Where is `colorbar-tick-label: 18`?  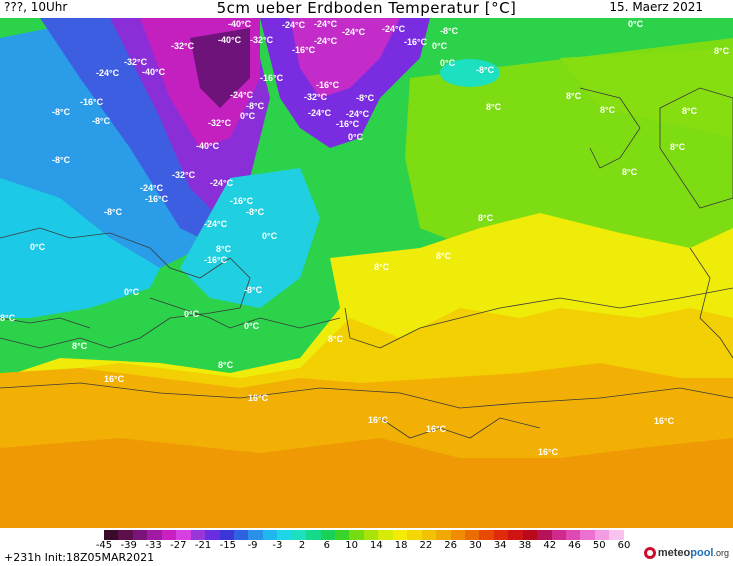
colorbar-tick-label: 18 is located at coordinates (401, 545).